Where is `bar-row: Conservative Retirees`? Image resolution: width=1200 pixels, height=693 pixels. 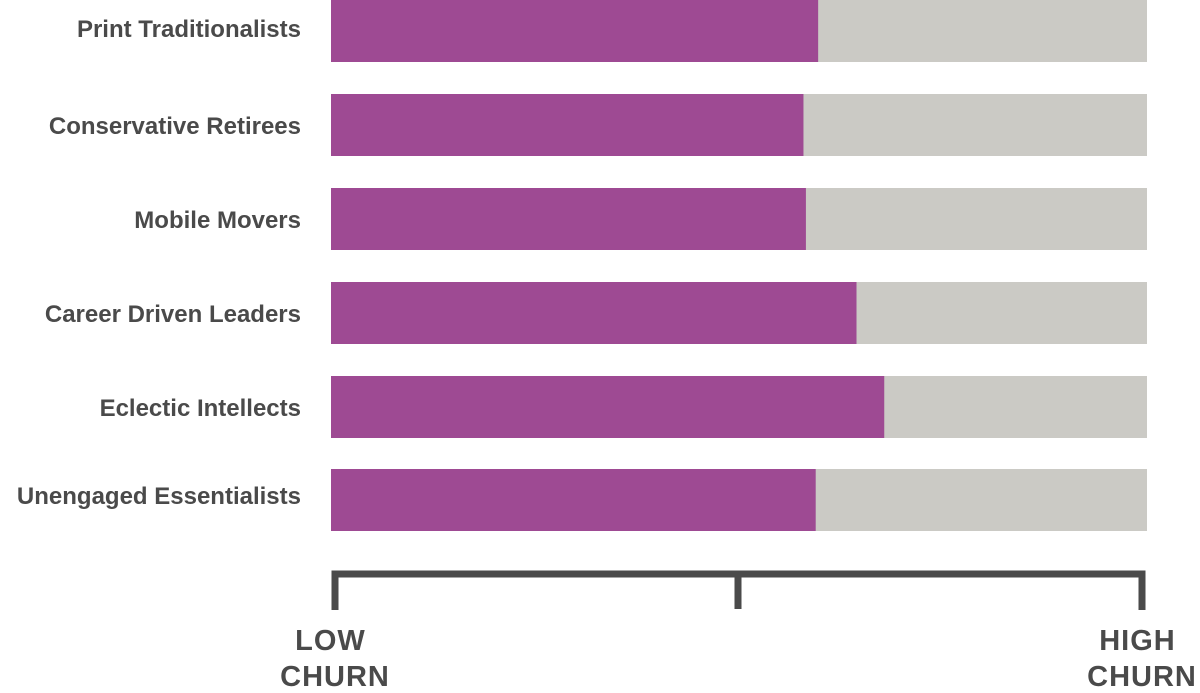 bar-row: Conservative Retirees is located at coordinates (598, 125).